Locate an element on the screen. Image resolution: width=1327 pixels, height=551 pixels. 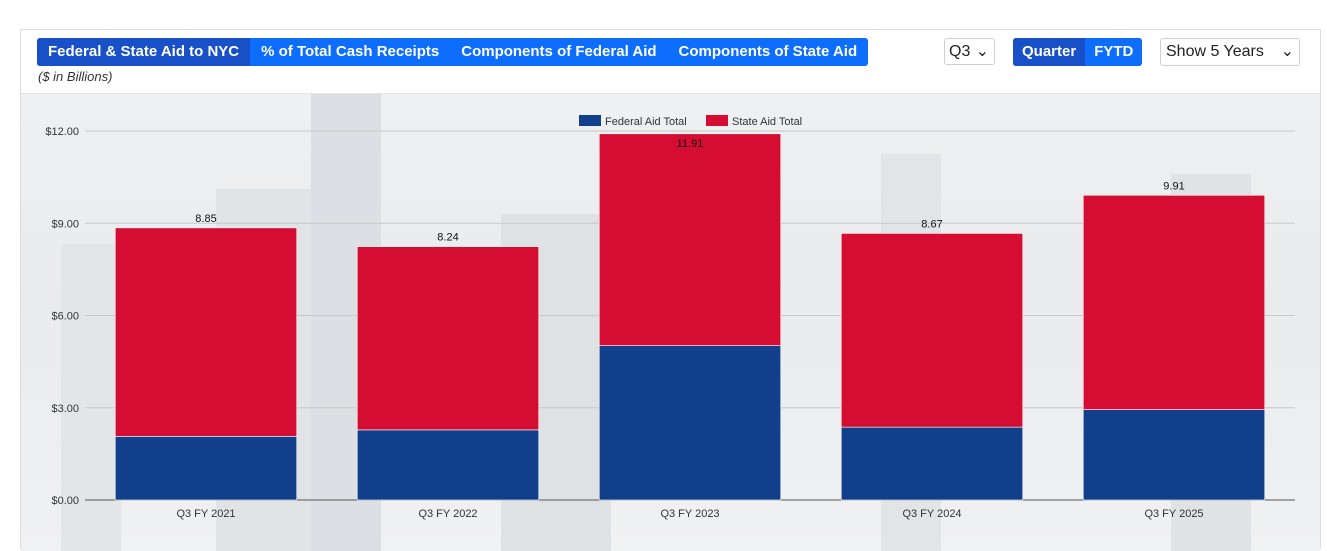
quarter-select: Q3 ⌄ is located at coordinates (969, 51).